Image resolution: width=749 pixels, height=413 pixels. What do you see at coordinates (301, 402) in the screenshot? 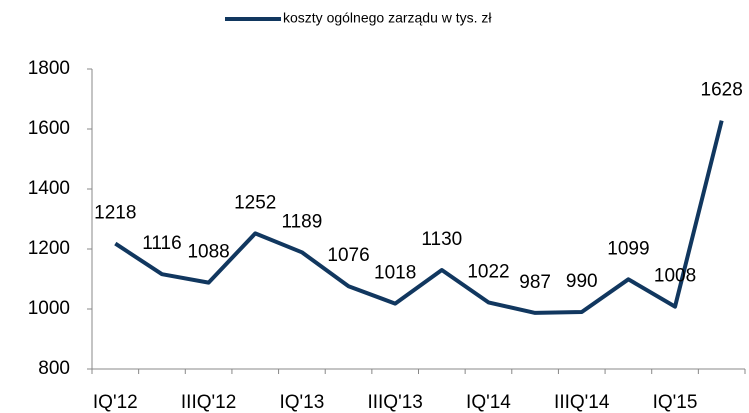
I see `x-tick-label: IQ'13` at bounding box center [301, 402].